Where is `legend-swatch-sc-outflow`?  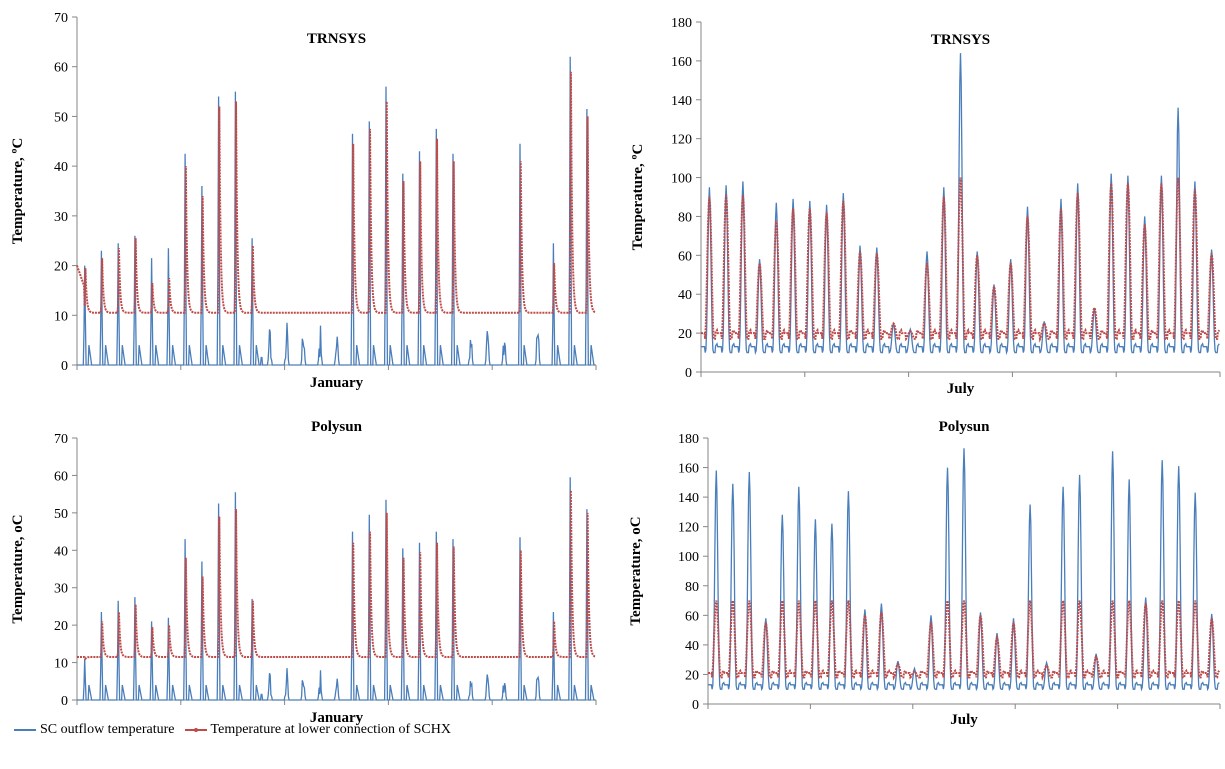 legend-swatch-sc-outflow is located at coordinates (25, 730).